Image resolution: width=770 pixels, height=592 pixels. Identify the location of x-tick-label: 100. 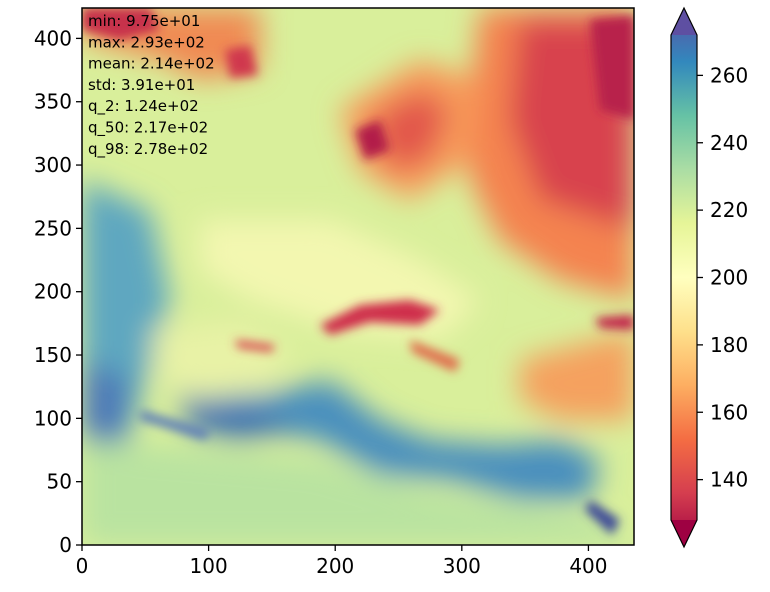
(209, 566).